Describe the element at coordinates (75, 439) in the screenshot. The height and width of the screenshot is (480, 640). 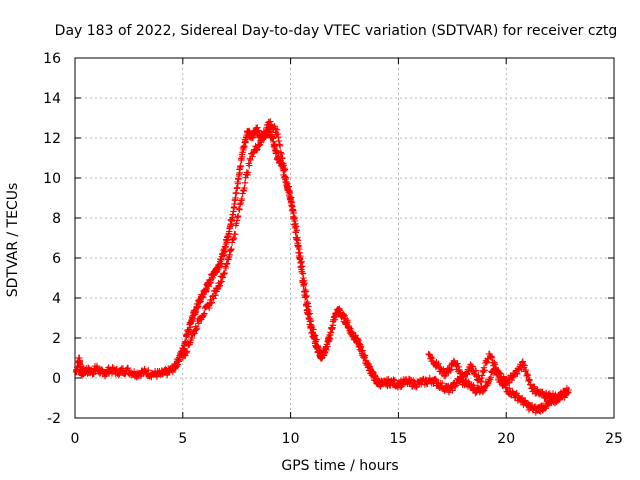
I see `x-tick-label: 0` at that location.